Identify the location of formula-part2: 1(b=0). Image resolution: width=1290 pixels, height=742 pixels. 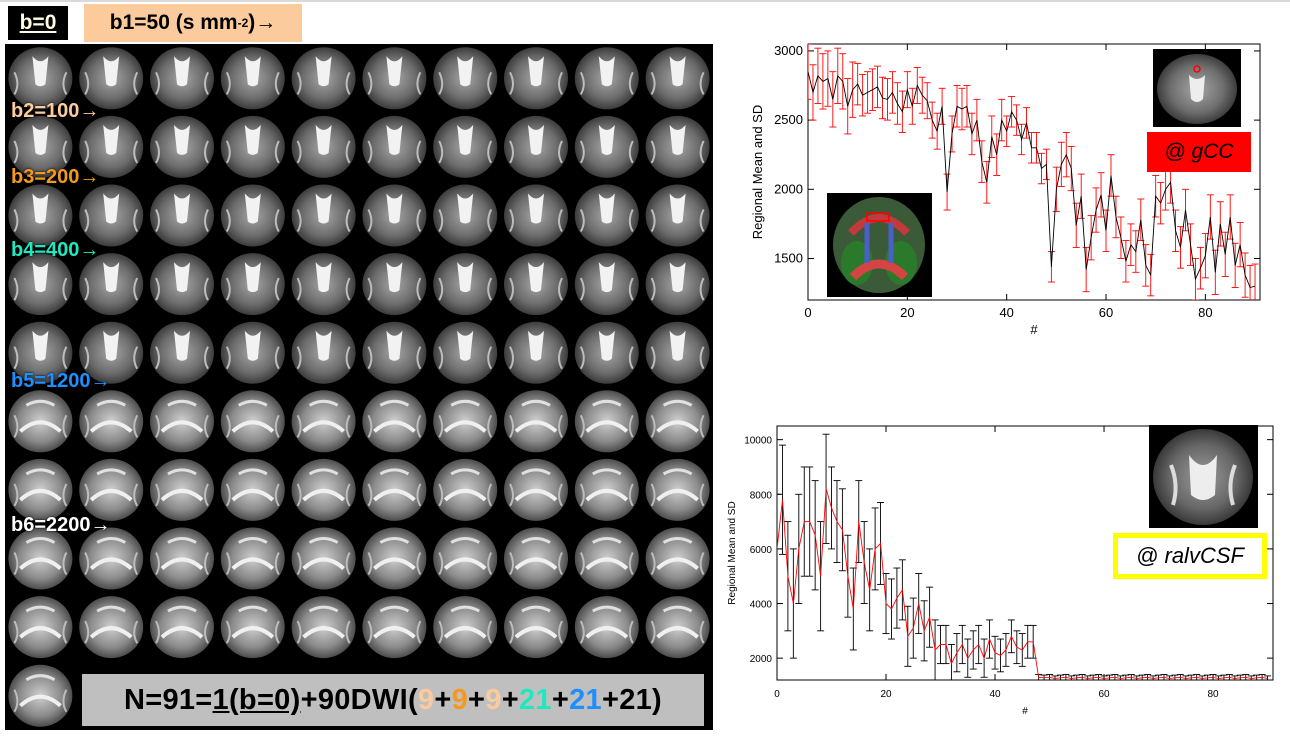
(256, 699).